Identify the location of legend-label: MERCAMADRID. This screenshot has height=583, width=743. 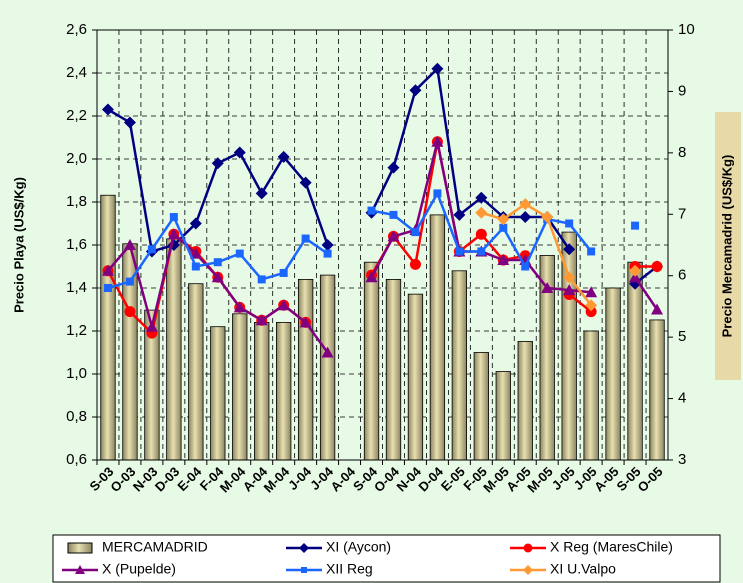
(155, 547).